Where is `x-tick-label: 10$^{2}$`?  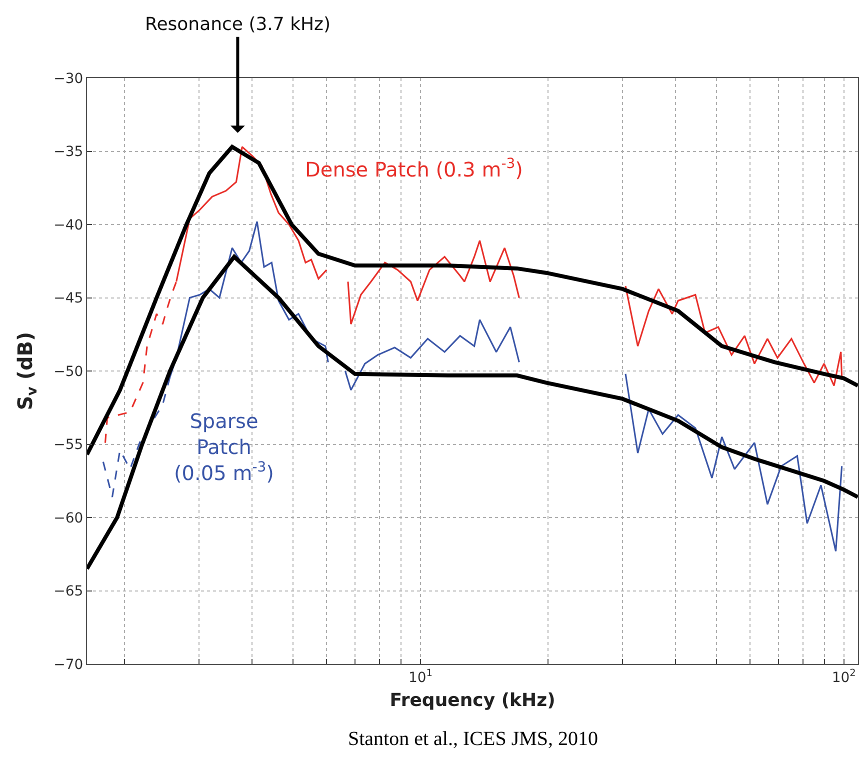 x-tick-label: 10$^{2}$ is located at coordinates (844, 677).